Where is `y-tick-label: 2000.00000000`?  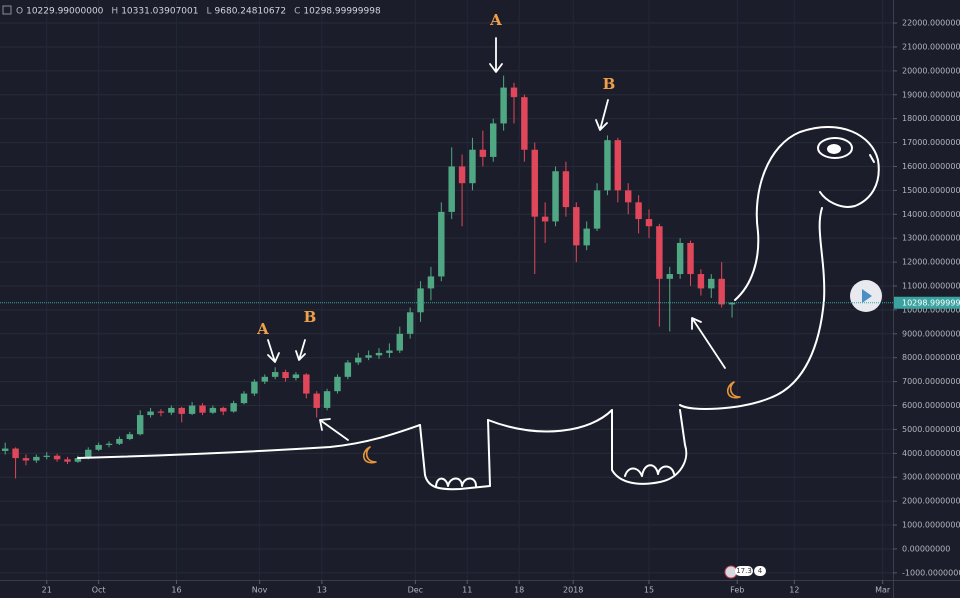 y-tick-label: 2000.00000000 is located at coordinates (931, 501).